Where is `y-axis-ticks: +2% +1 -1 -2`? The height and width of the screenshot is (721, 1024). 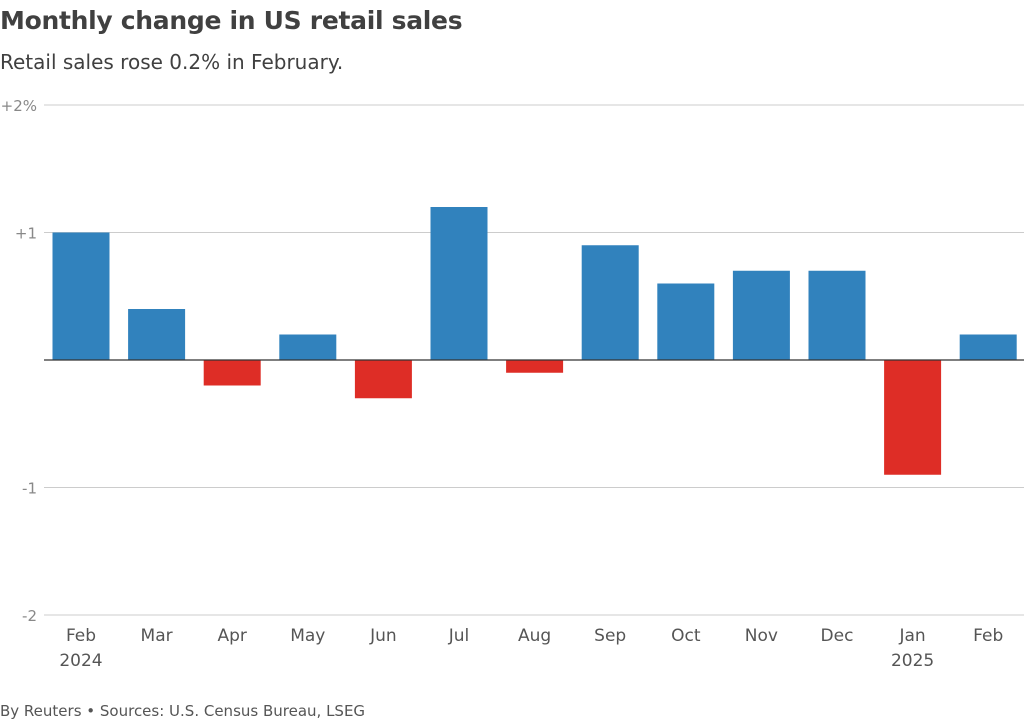
y-axis-ticks: +2% +1 -1 -2 is located at coordinates (19, 361).